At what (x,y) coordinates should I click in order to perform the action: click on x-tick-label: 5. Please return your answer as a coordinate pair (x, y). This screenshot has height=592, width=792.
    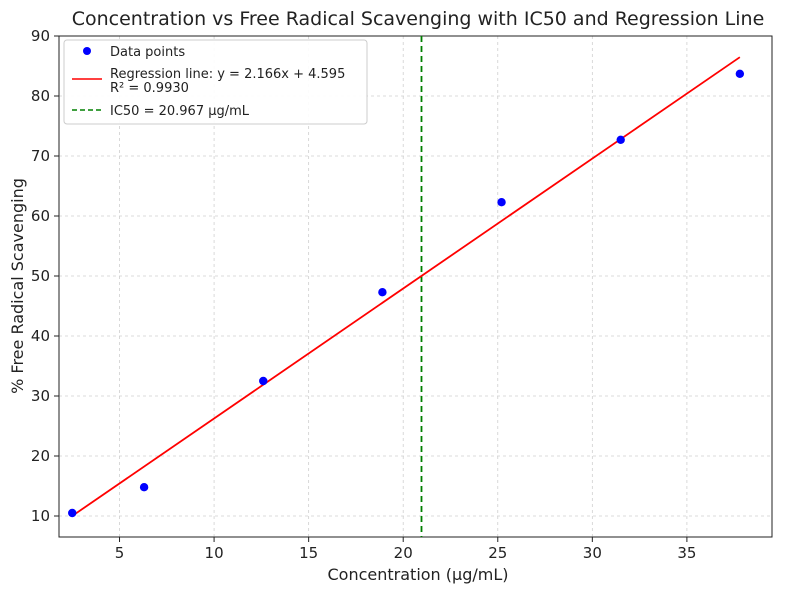
    Looking at the image, I should click on (120, 553).